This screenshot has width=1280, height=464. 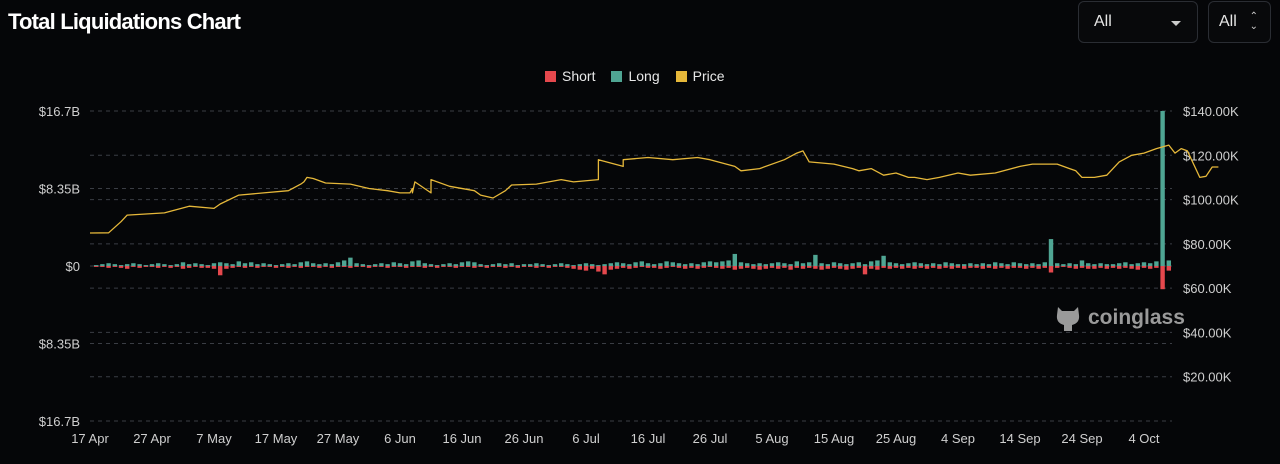 What do you see at coordinates (635, 76) in the screenshot?
I see `legend-item-long: Long` at bounding box center [635, 76].